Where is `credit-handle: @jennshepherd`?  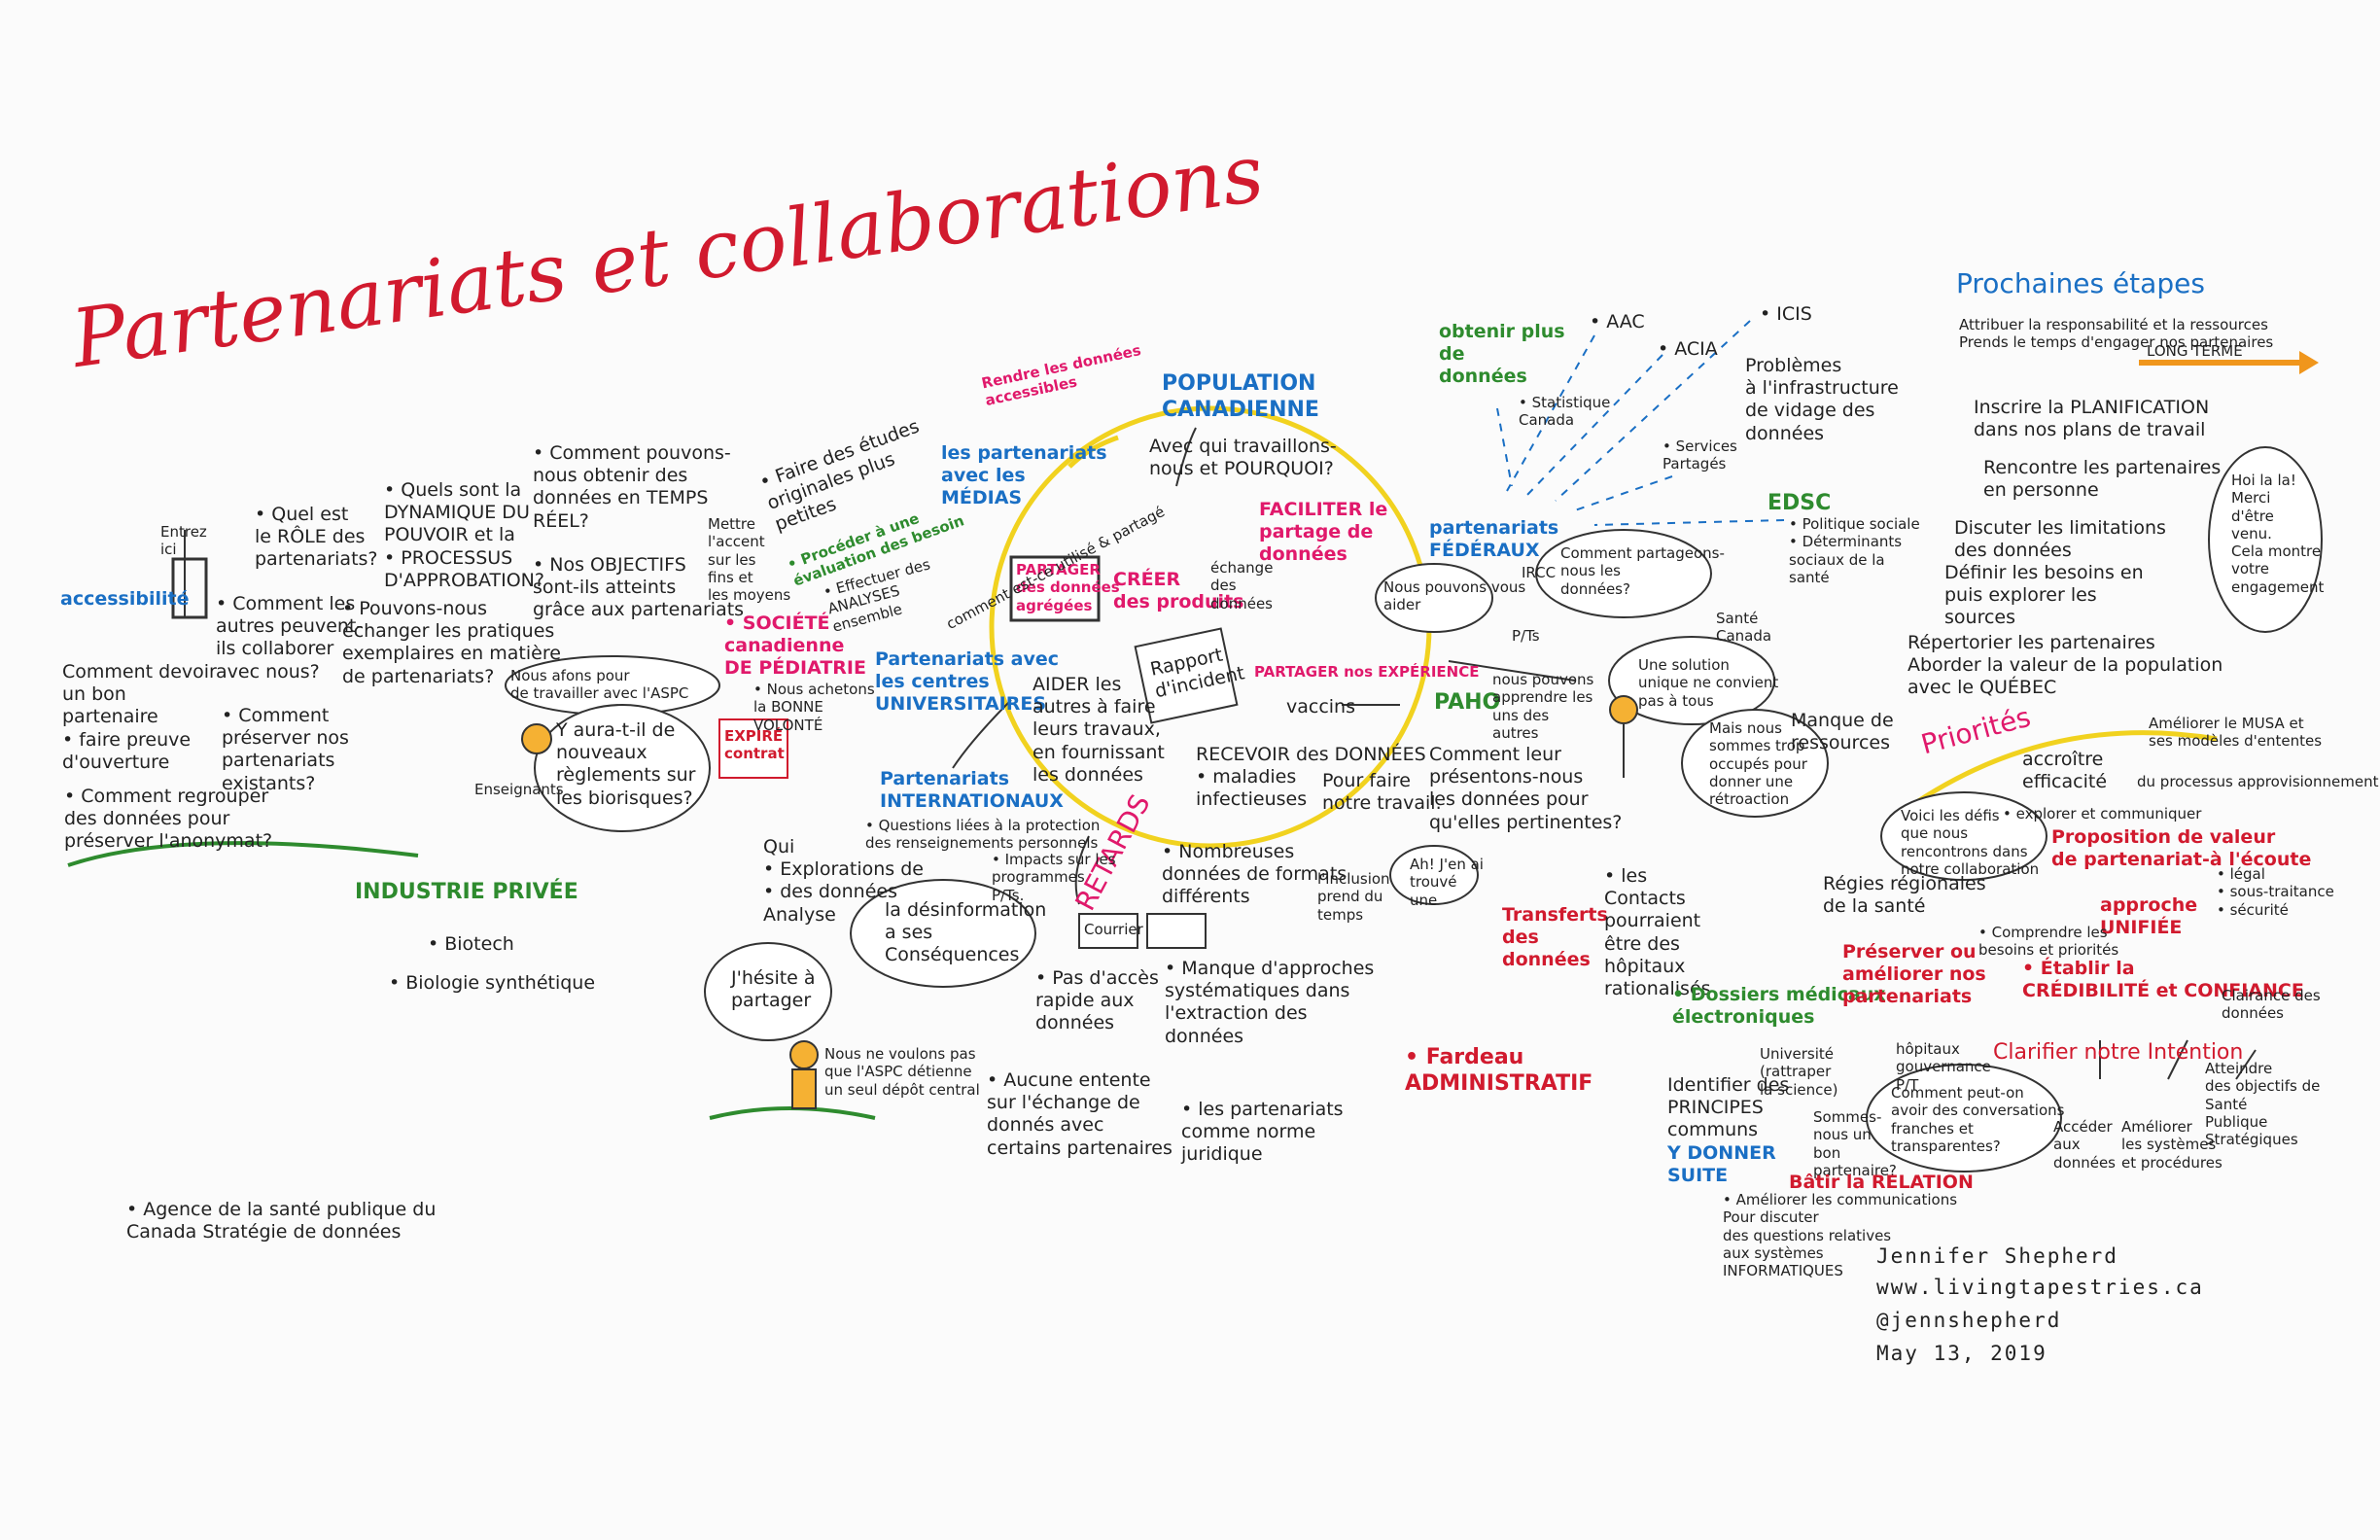 credit-handle: @jennshepherd is located at coordinates (1969, 1320).